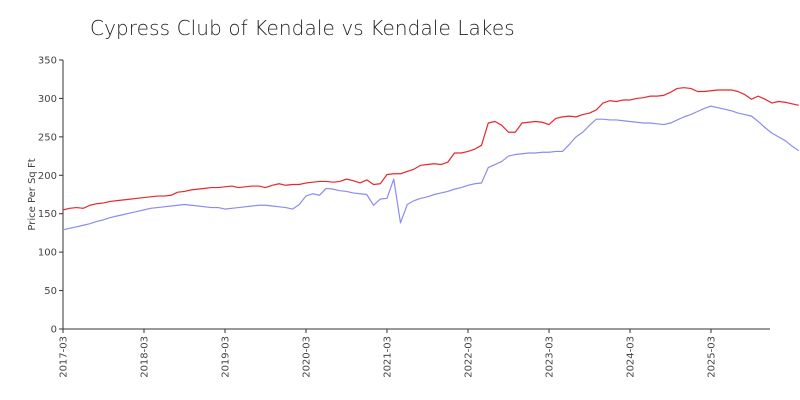 The height and width of the screenshot is (400, 800). What do you see at coordinates (226, 357) in the screenshot?
I see `x-tick-label: 2019-03` at bounding box center [226, 357].